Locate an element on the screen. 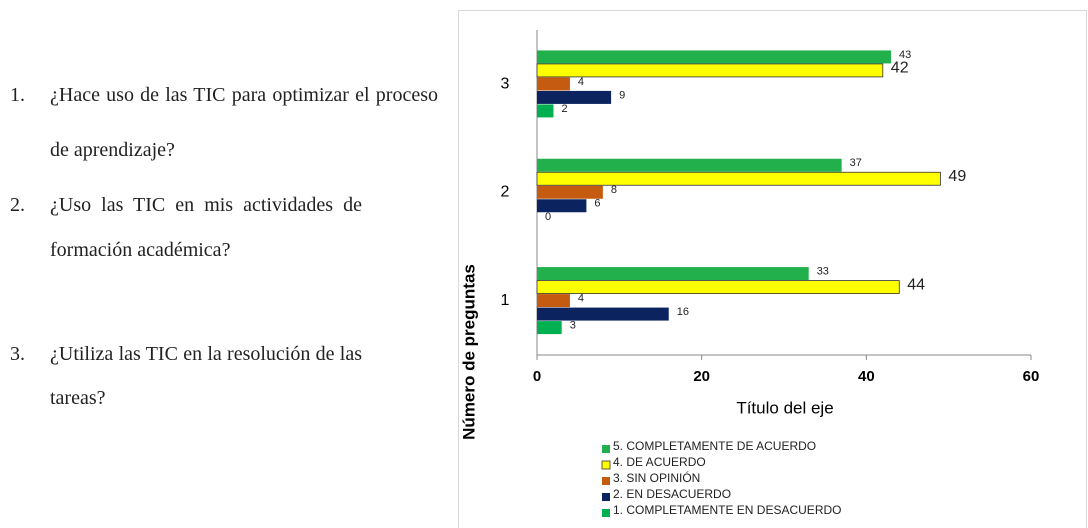  legend-label: 4. DE ACUERDO is located at coordinates (659, 462).